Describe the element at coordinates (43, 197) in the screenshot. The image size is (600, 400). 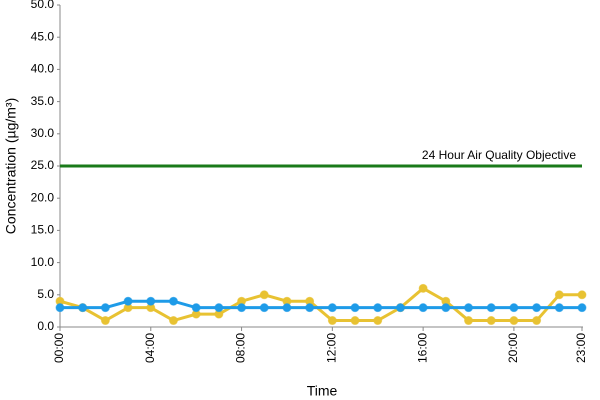
I see `y-tick-label: 20.0` at that location.